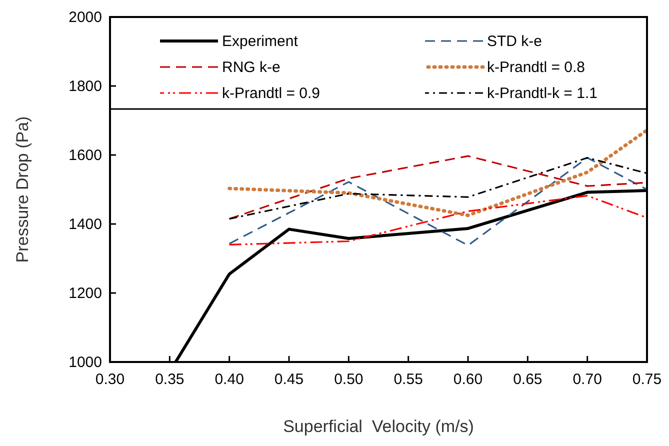 The image size is (669, 446). Describe the element at coordinates (587, 379) in the screenshot. I see `x-tick-label: 0.70` at that location.